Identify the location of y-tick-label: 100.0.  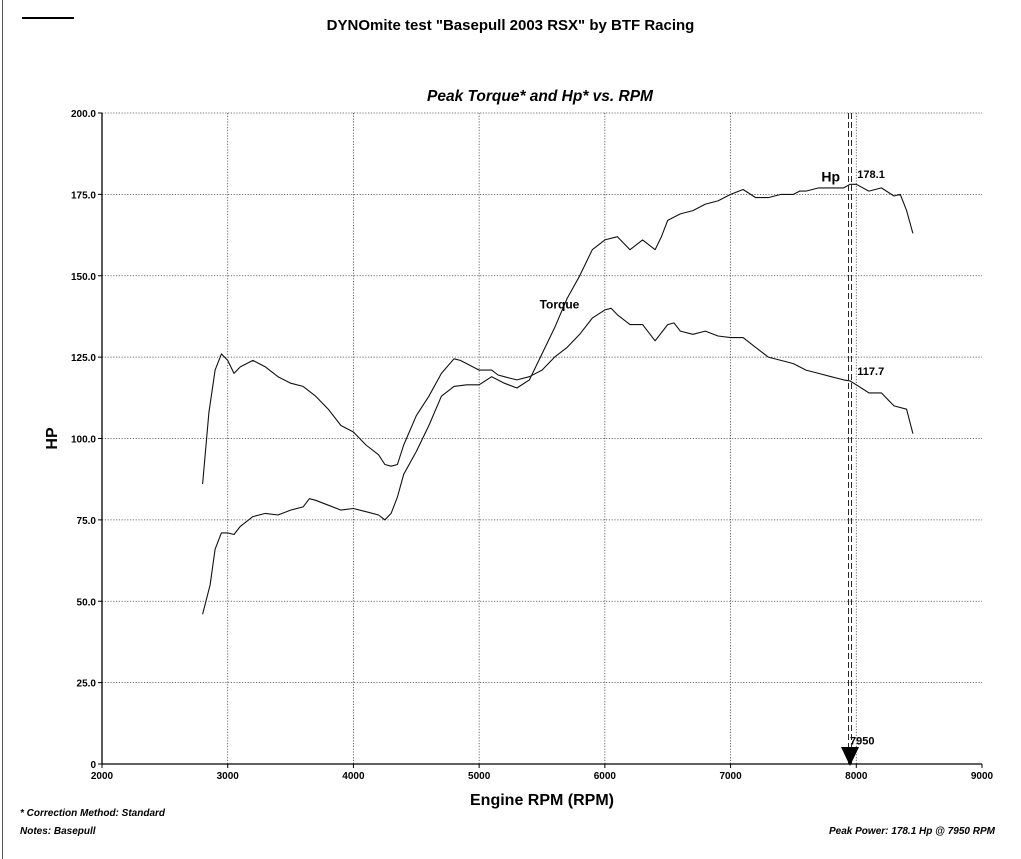
(83, 440).